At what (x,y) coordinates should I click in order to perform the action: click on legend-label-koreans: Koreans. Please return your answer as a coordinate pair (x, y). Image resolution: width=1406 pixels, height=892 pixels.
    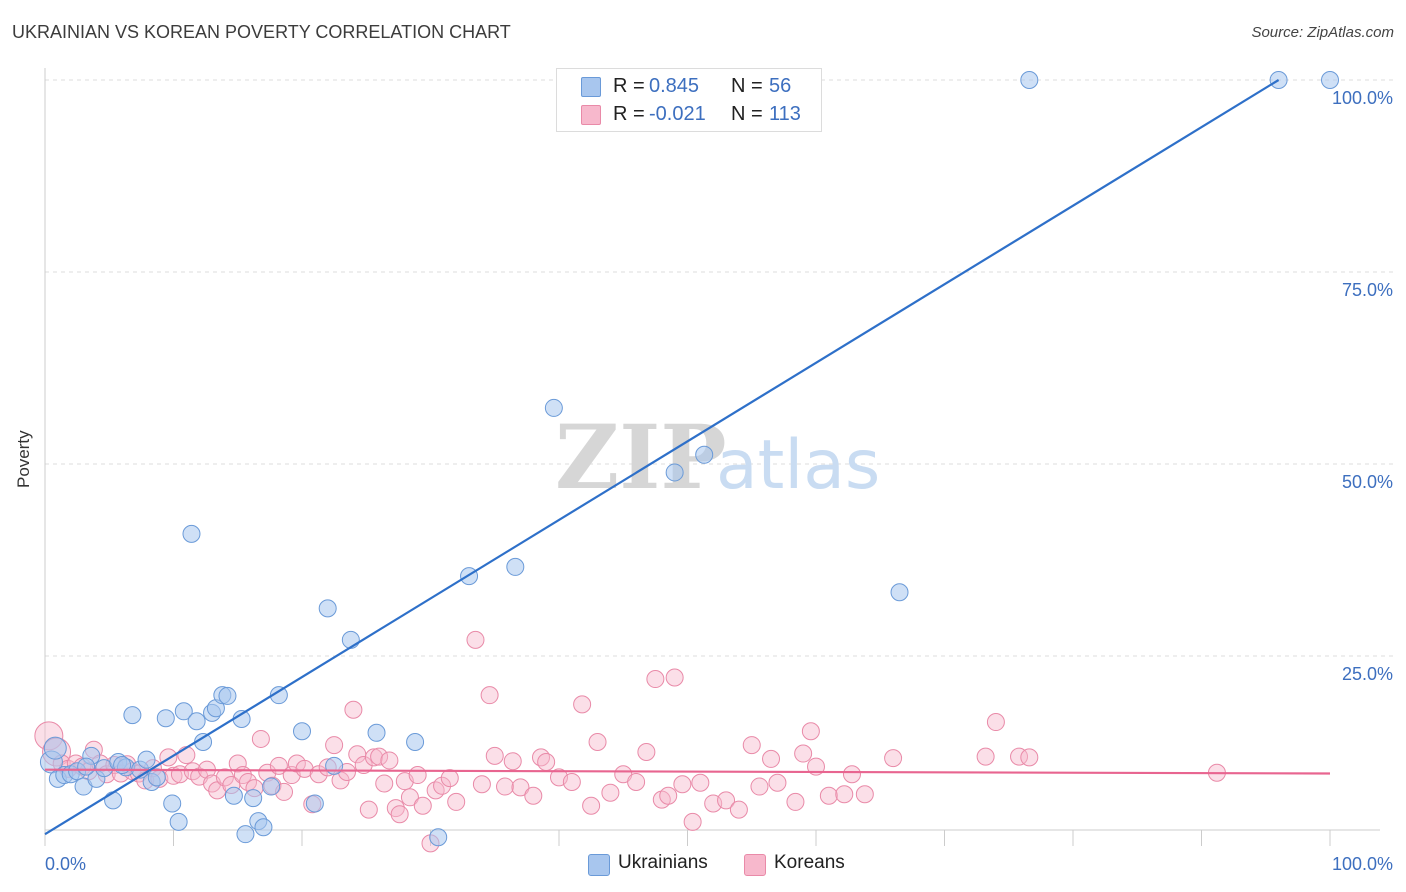
    Looking at the image, I should click on (809, 862).